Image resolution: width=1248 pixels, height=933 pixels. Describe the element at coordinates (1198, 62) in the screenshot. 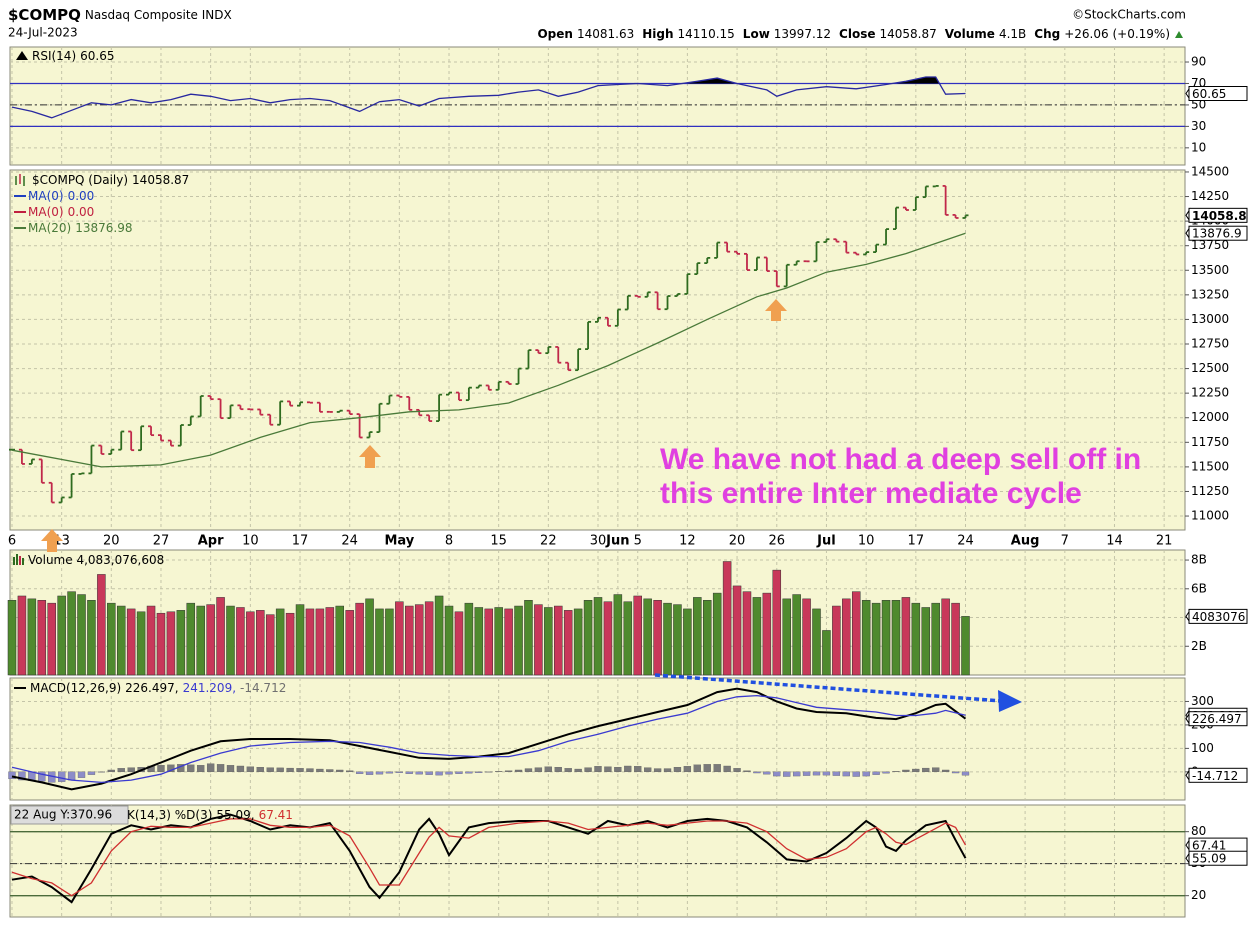

I see `y-tick-label: 90` at that location.